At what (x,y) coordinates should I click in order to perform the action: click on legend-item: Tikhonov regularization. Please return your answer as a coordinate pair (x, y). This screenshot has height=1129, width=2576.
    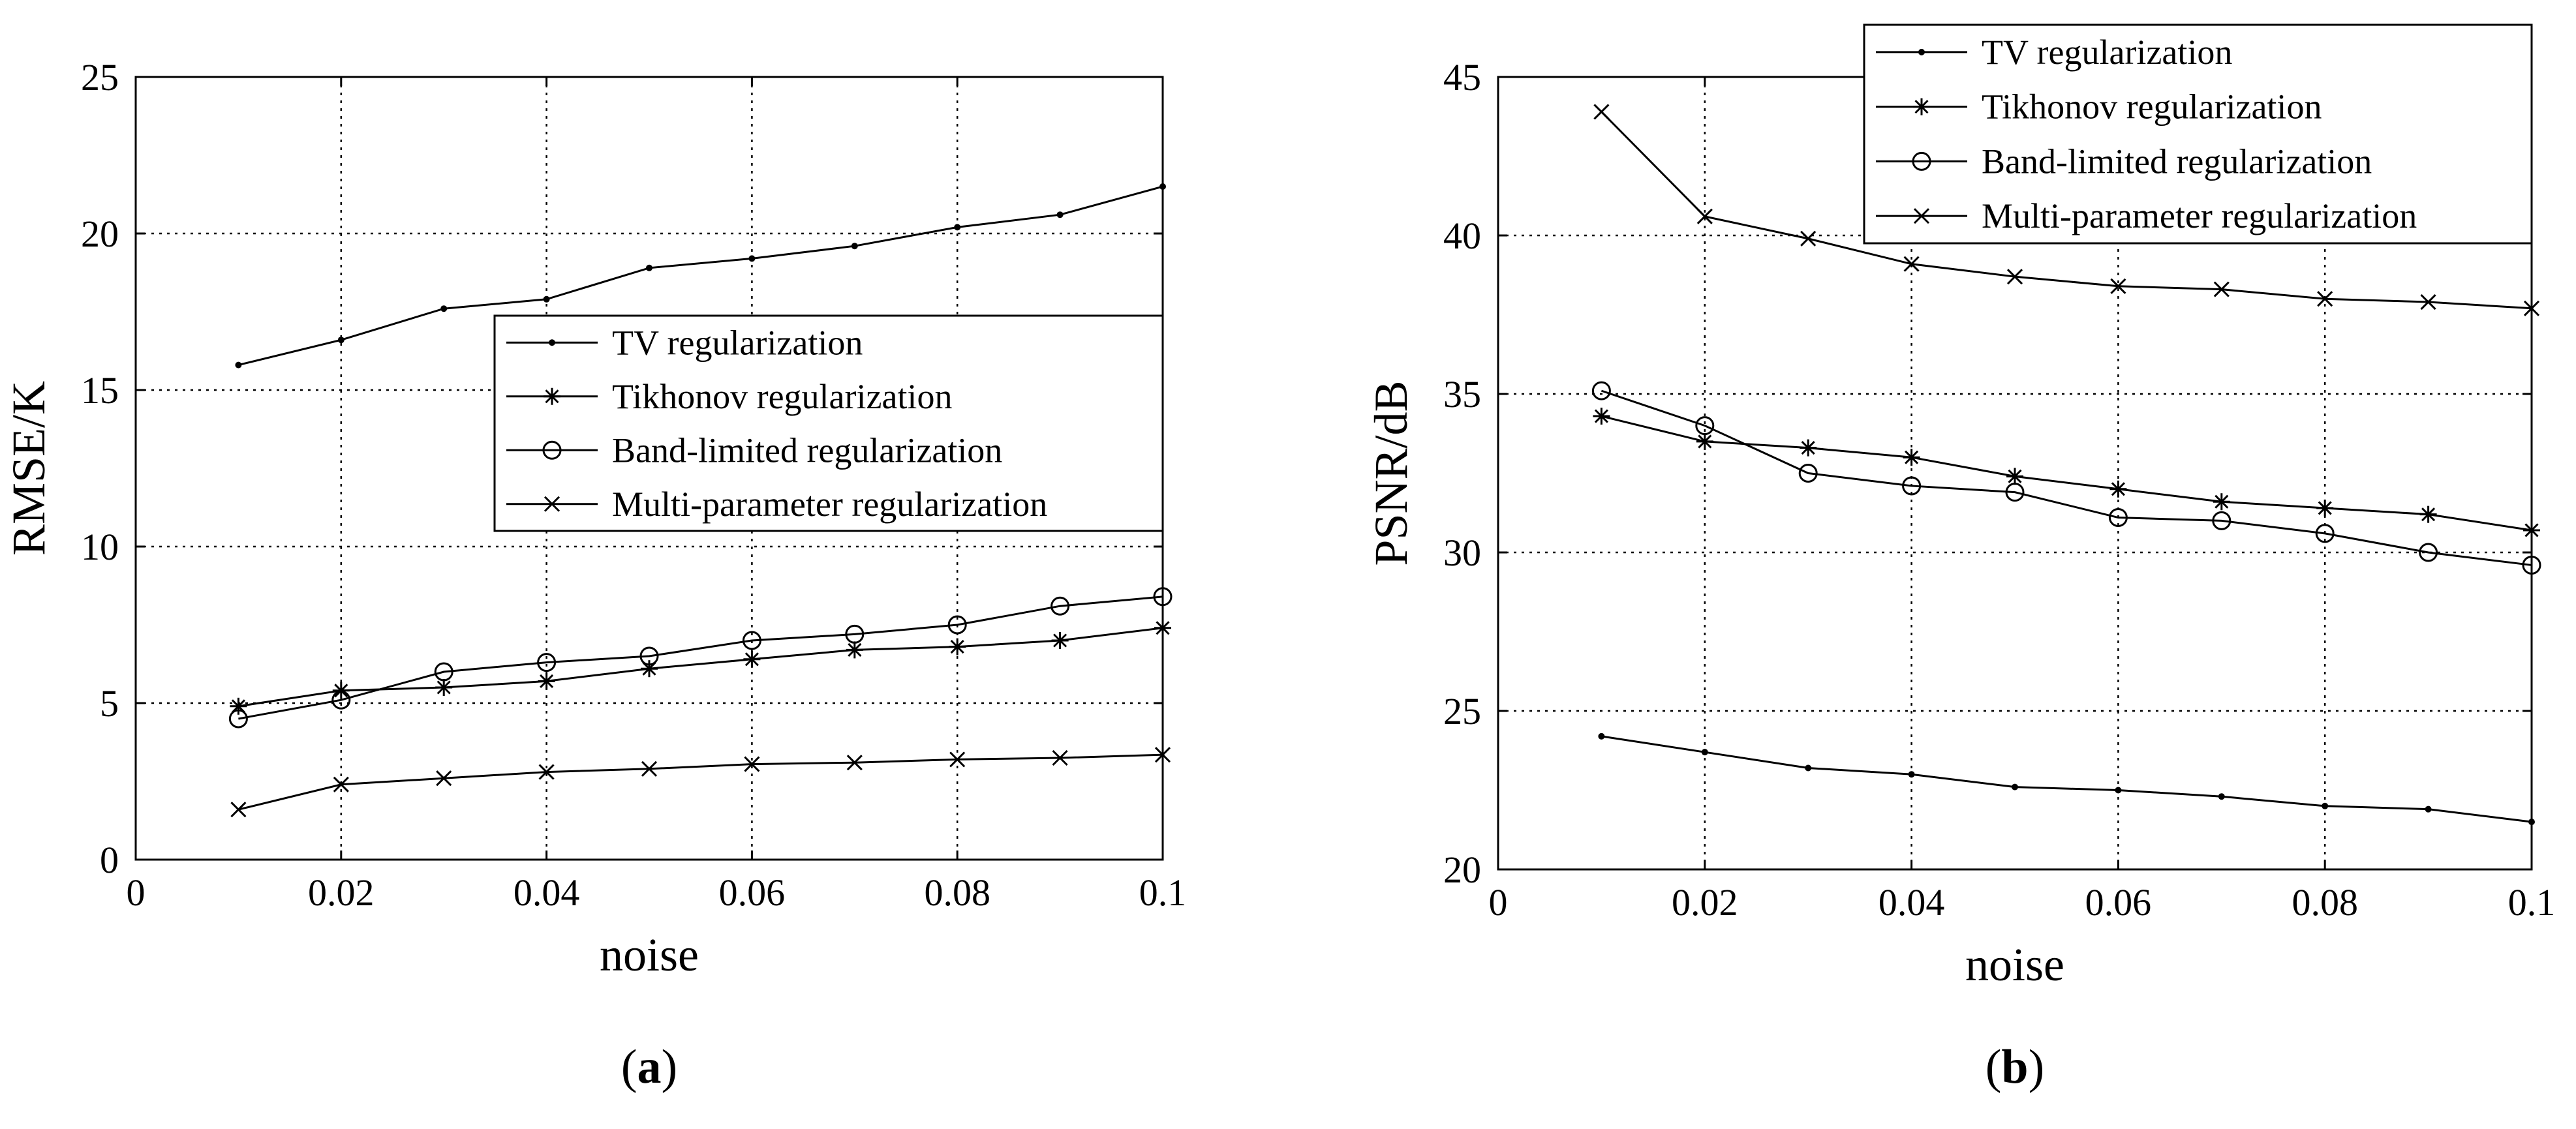
    Looking at the image, I should click on (729, 396).